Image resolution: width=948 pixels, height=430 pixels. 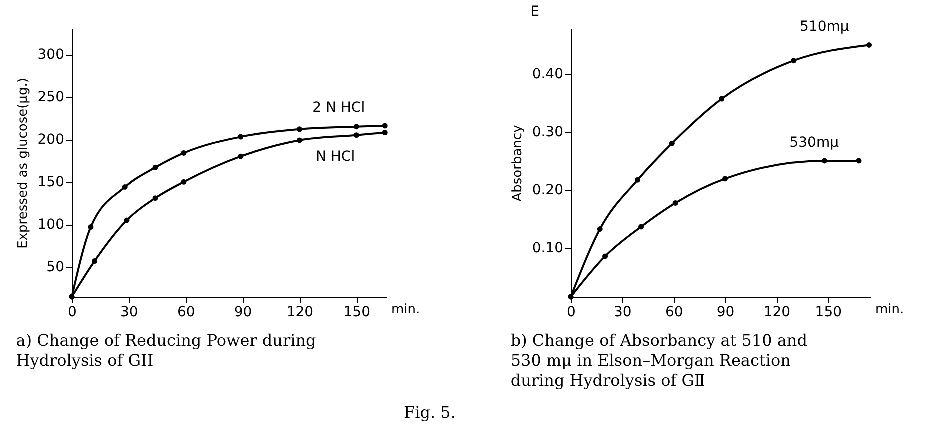 What do you see at coordinates (548, 132) in the screenshot?
I see `y-tick-label: 0.30` at bounding box center [548, 132].